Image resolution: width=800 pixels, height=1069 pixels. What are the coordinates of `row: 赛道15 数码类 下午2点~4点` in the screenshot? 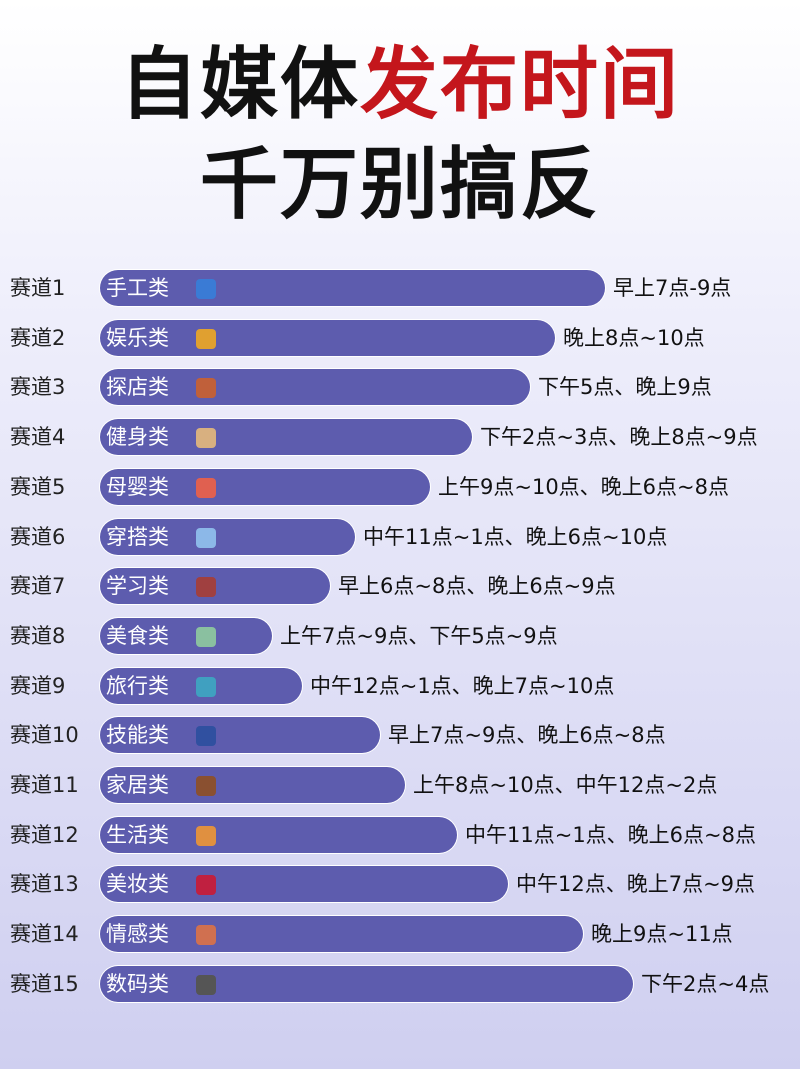 It's located at (400, 984).